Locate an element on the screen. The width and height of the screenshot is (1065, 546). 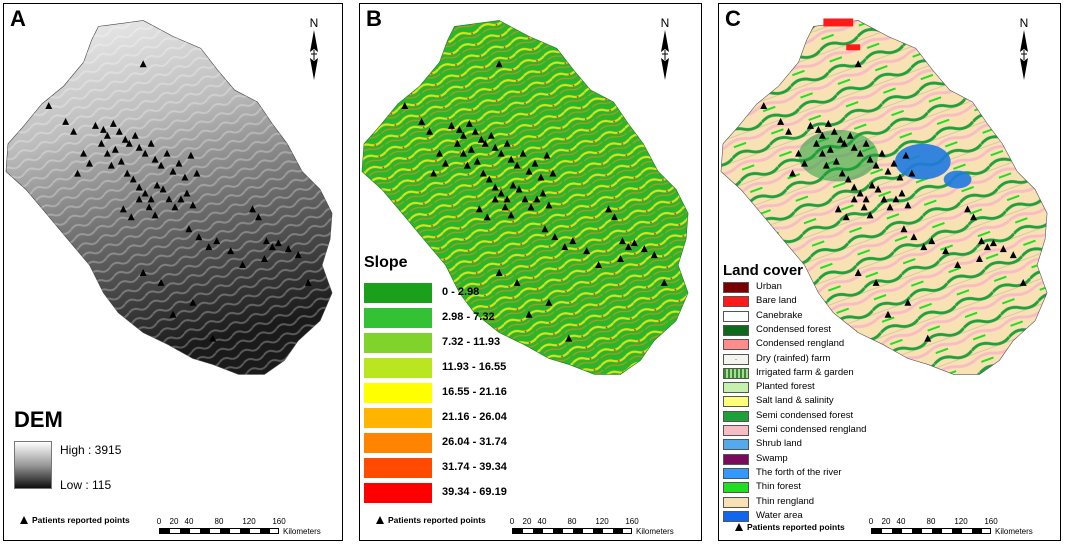
slope-label: 7.32 - 11.93 is located at coordinates (471, 342).